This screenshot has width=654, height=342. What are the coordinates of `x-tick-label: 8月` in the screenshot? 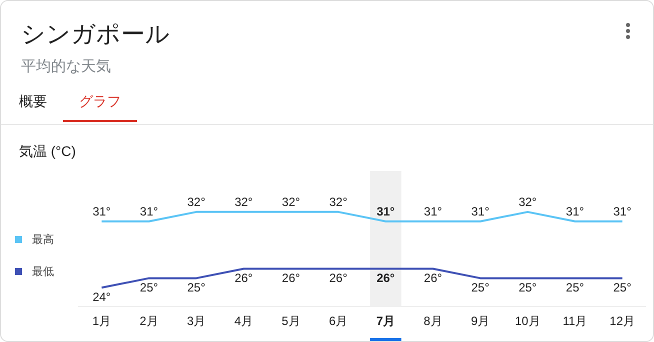 It's located at (433, 321).